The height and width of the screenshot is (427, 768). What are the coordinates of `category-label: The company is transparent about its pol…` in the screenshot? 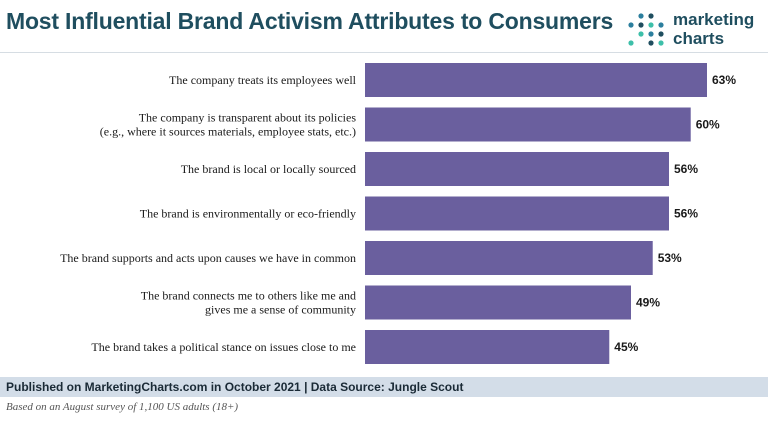 It's located at (248, 118).